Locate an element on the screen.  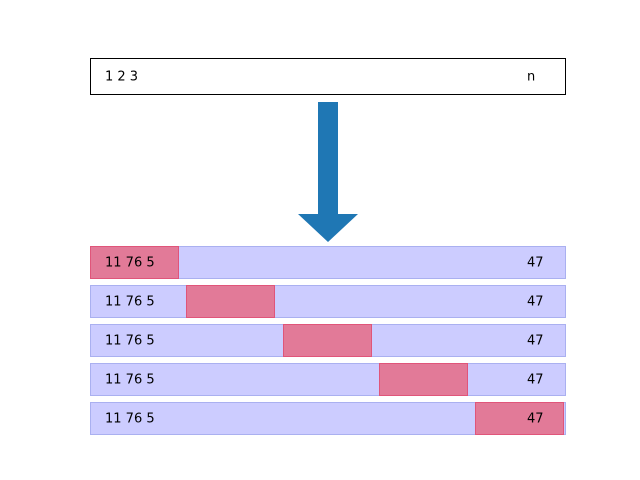
down-arrow-shape is located at coordinates (328, 172).